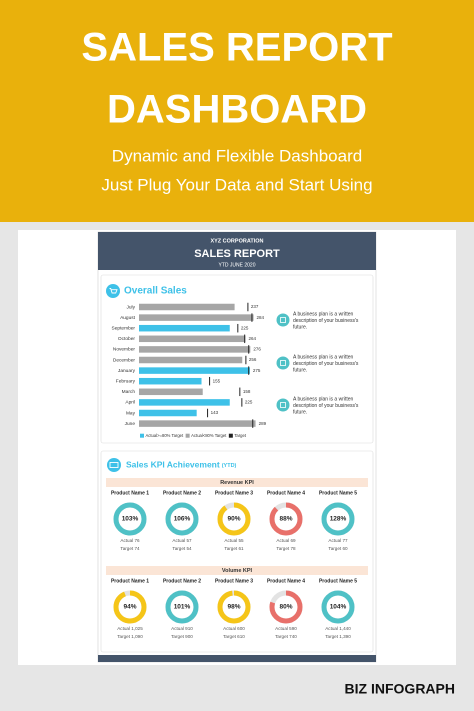 This screenshot has height=711, width=474. I want to click on ring-label: 103%, so click(130, 519).